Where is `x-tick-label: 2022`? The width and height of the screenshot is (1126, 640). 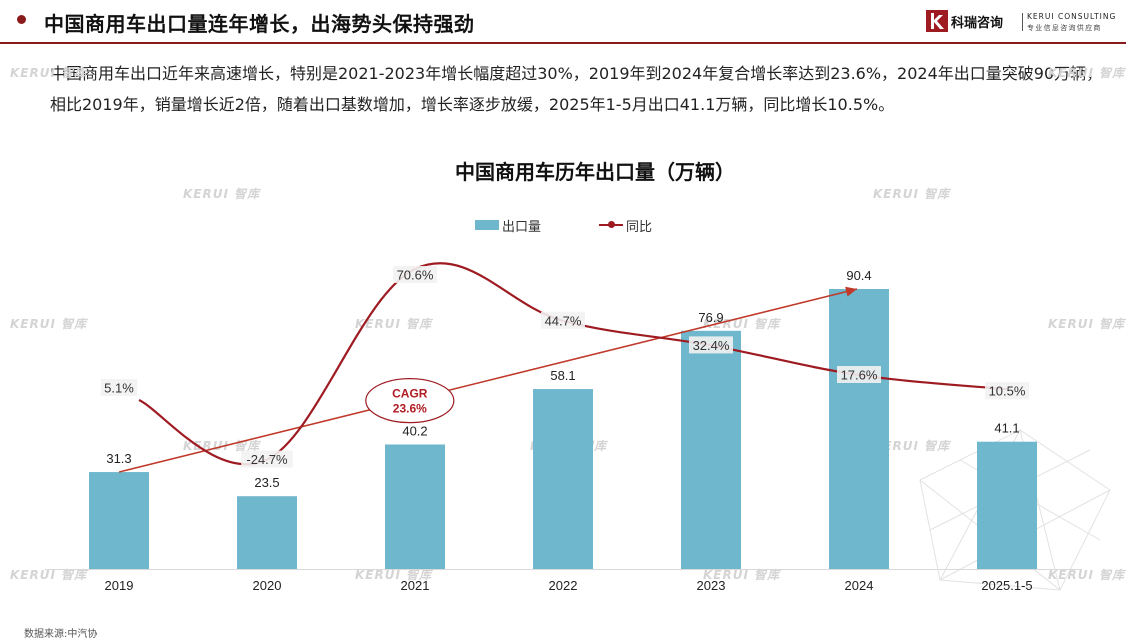 x-tick-label: 2022 is located at coordinates (563, 585).